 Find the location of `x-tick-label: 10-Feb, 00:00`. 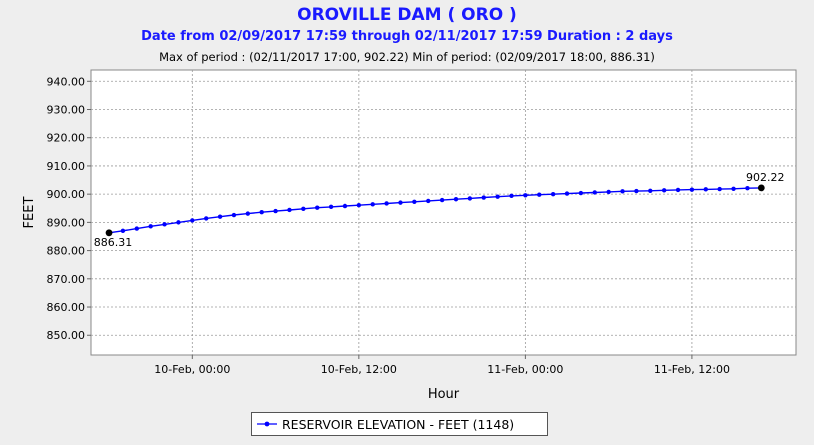

x-tick-label: 10-Feb, 00:00 is located at coordinates (192, 369).